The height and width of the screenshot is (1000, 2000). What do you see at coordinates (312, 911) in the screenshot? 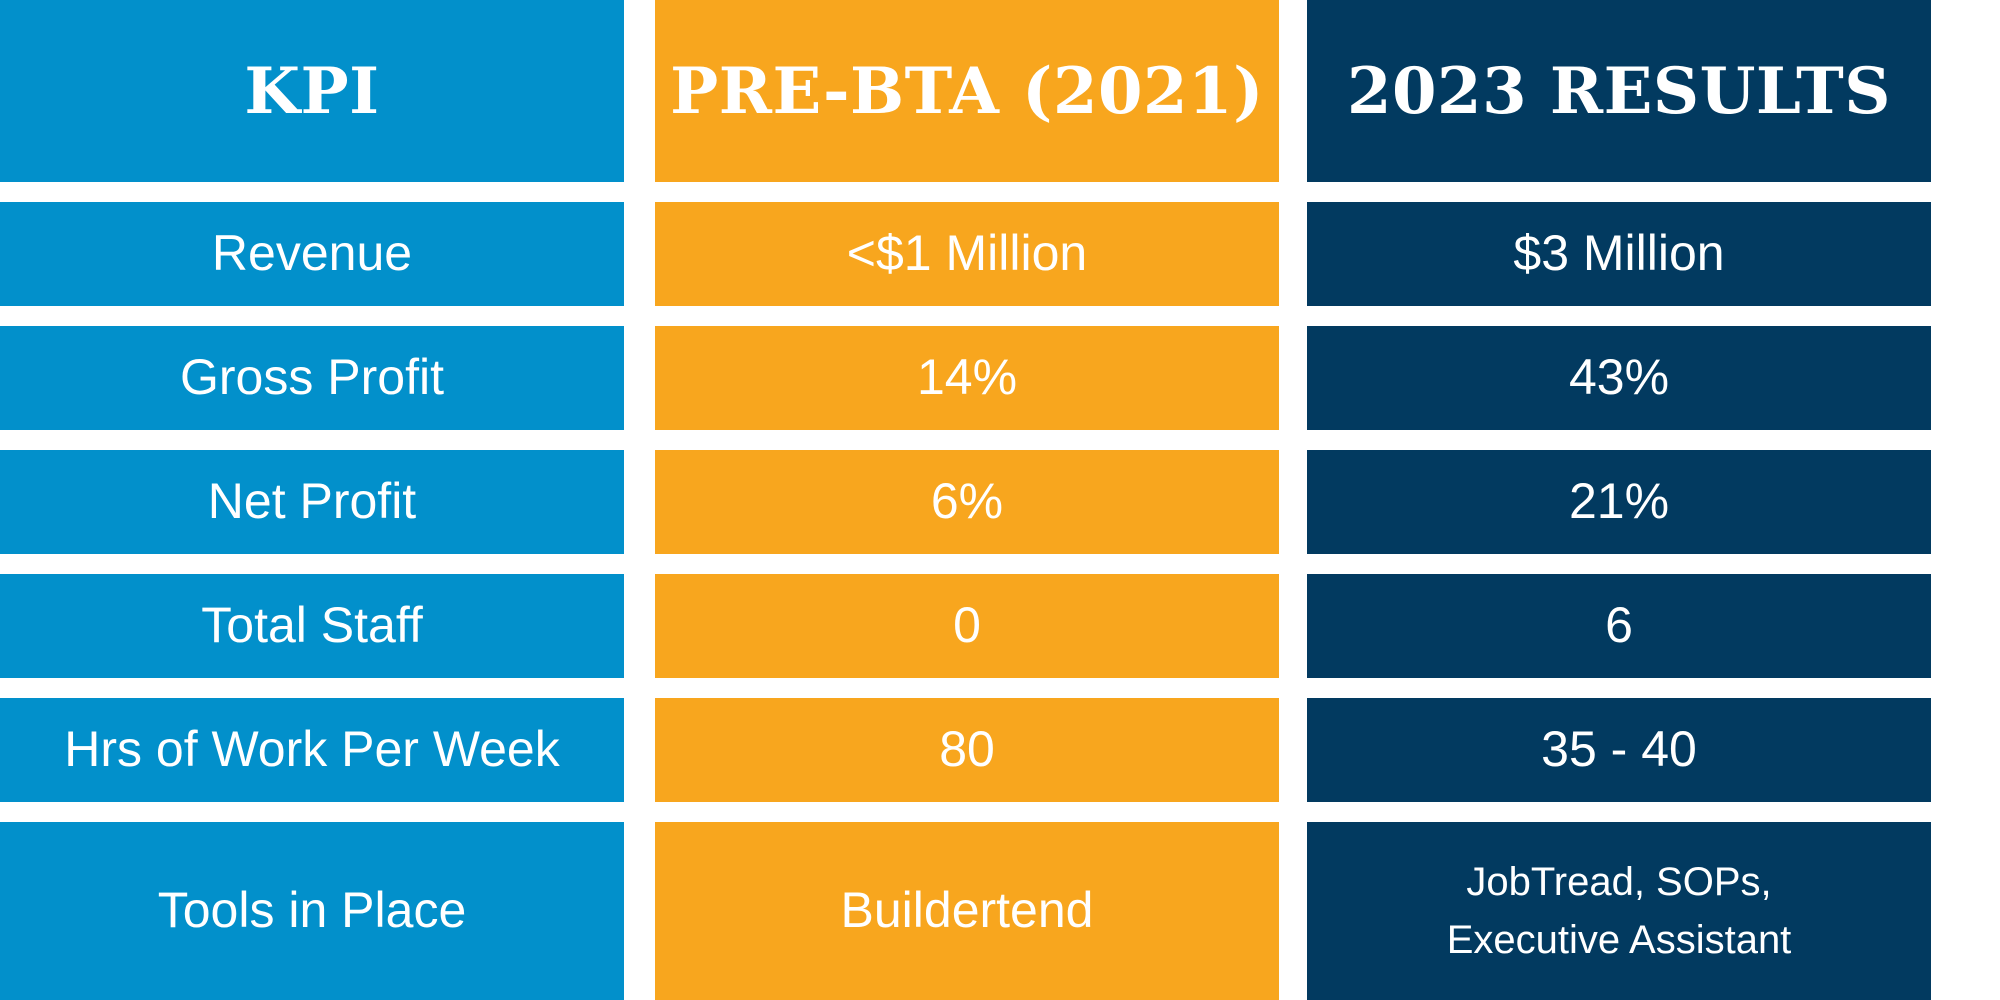
I see `kpi-tools-in-place: Tools in Place` at bounding box center [312, 911].